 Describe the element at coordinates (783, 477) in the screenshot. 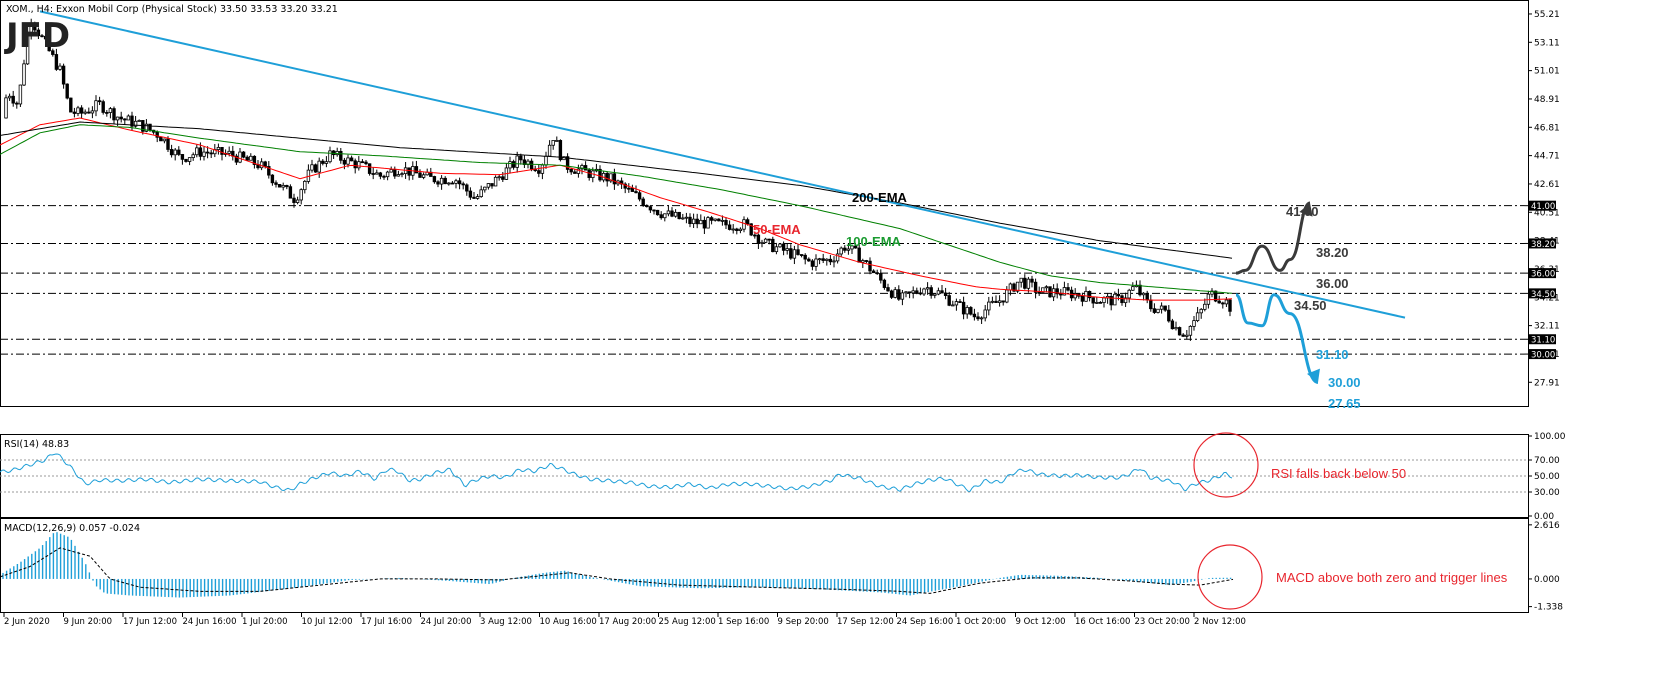

I see `rsi-panel: 100.00 70.00 50.00 30.00 0.00` at that location.